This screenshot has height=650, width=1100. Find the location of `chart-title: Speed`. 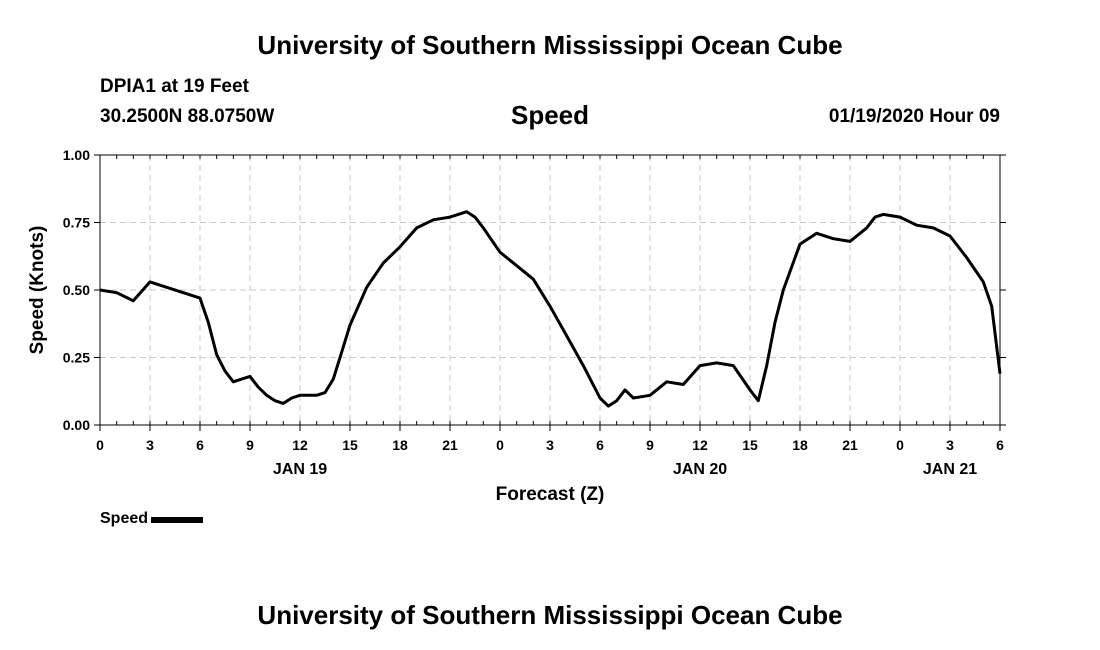

chart-title: Speed is located at coordinates (550, 115).